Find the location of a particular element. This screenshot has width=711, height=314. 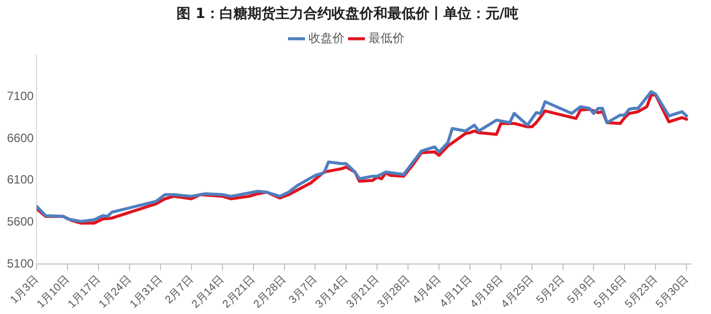

x-tick-label: 5月2日 is located at coordinates (551, 290).